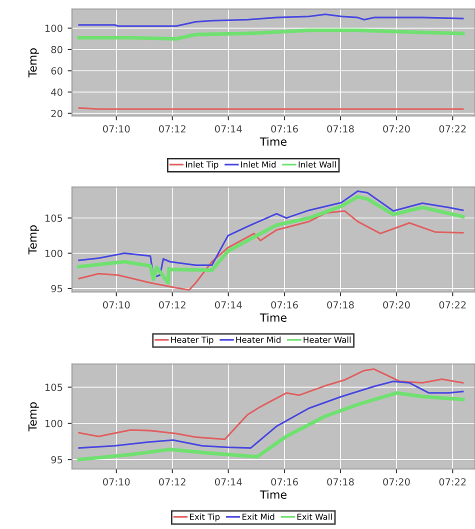 The image size is (475, 529). Describe the element at coordinates (258, 339) in the screenshot. I see `legend-label: Heater Mid` at that location.